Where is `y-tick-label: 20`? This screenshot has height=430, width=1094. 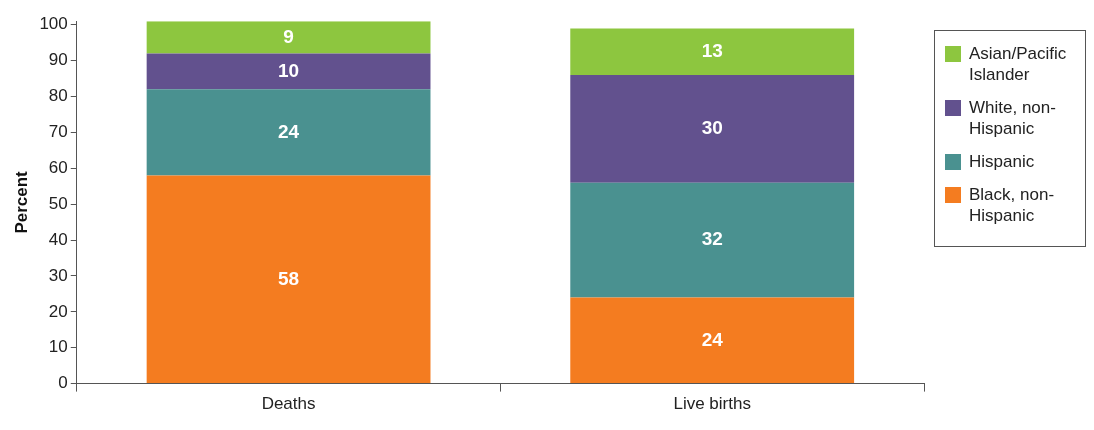
y-tick-label: 20 is located at coordinates (58, 311).